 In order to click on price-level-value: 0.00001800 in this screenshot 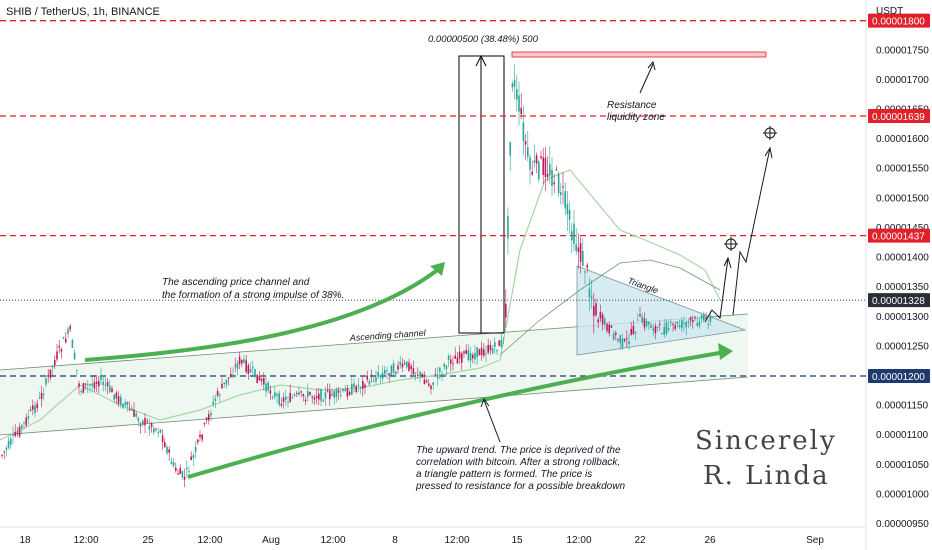, I will do `click(898, 22)`.